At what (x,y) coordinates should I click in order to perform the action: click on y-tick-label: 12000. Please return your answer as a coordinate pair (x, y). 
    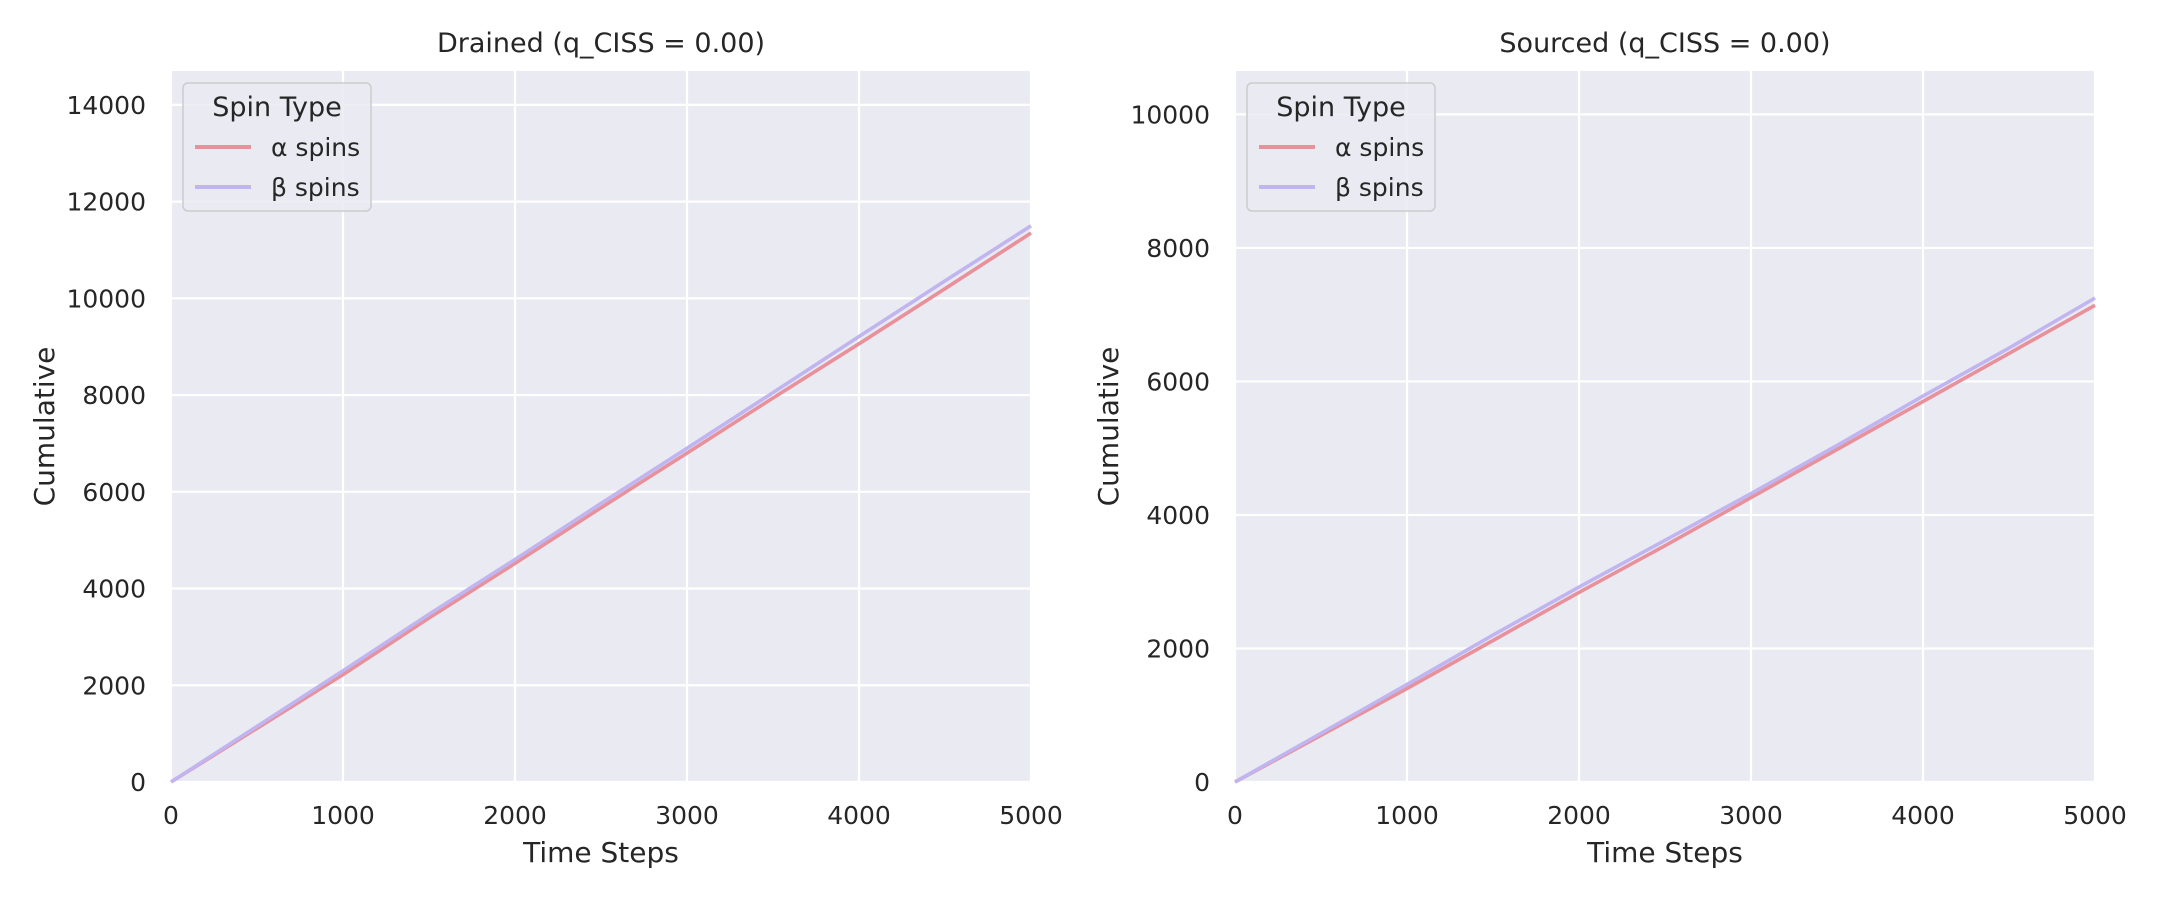
    Looking at the image, I should click on (106, 202).